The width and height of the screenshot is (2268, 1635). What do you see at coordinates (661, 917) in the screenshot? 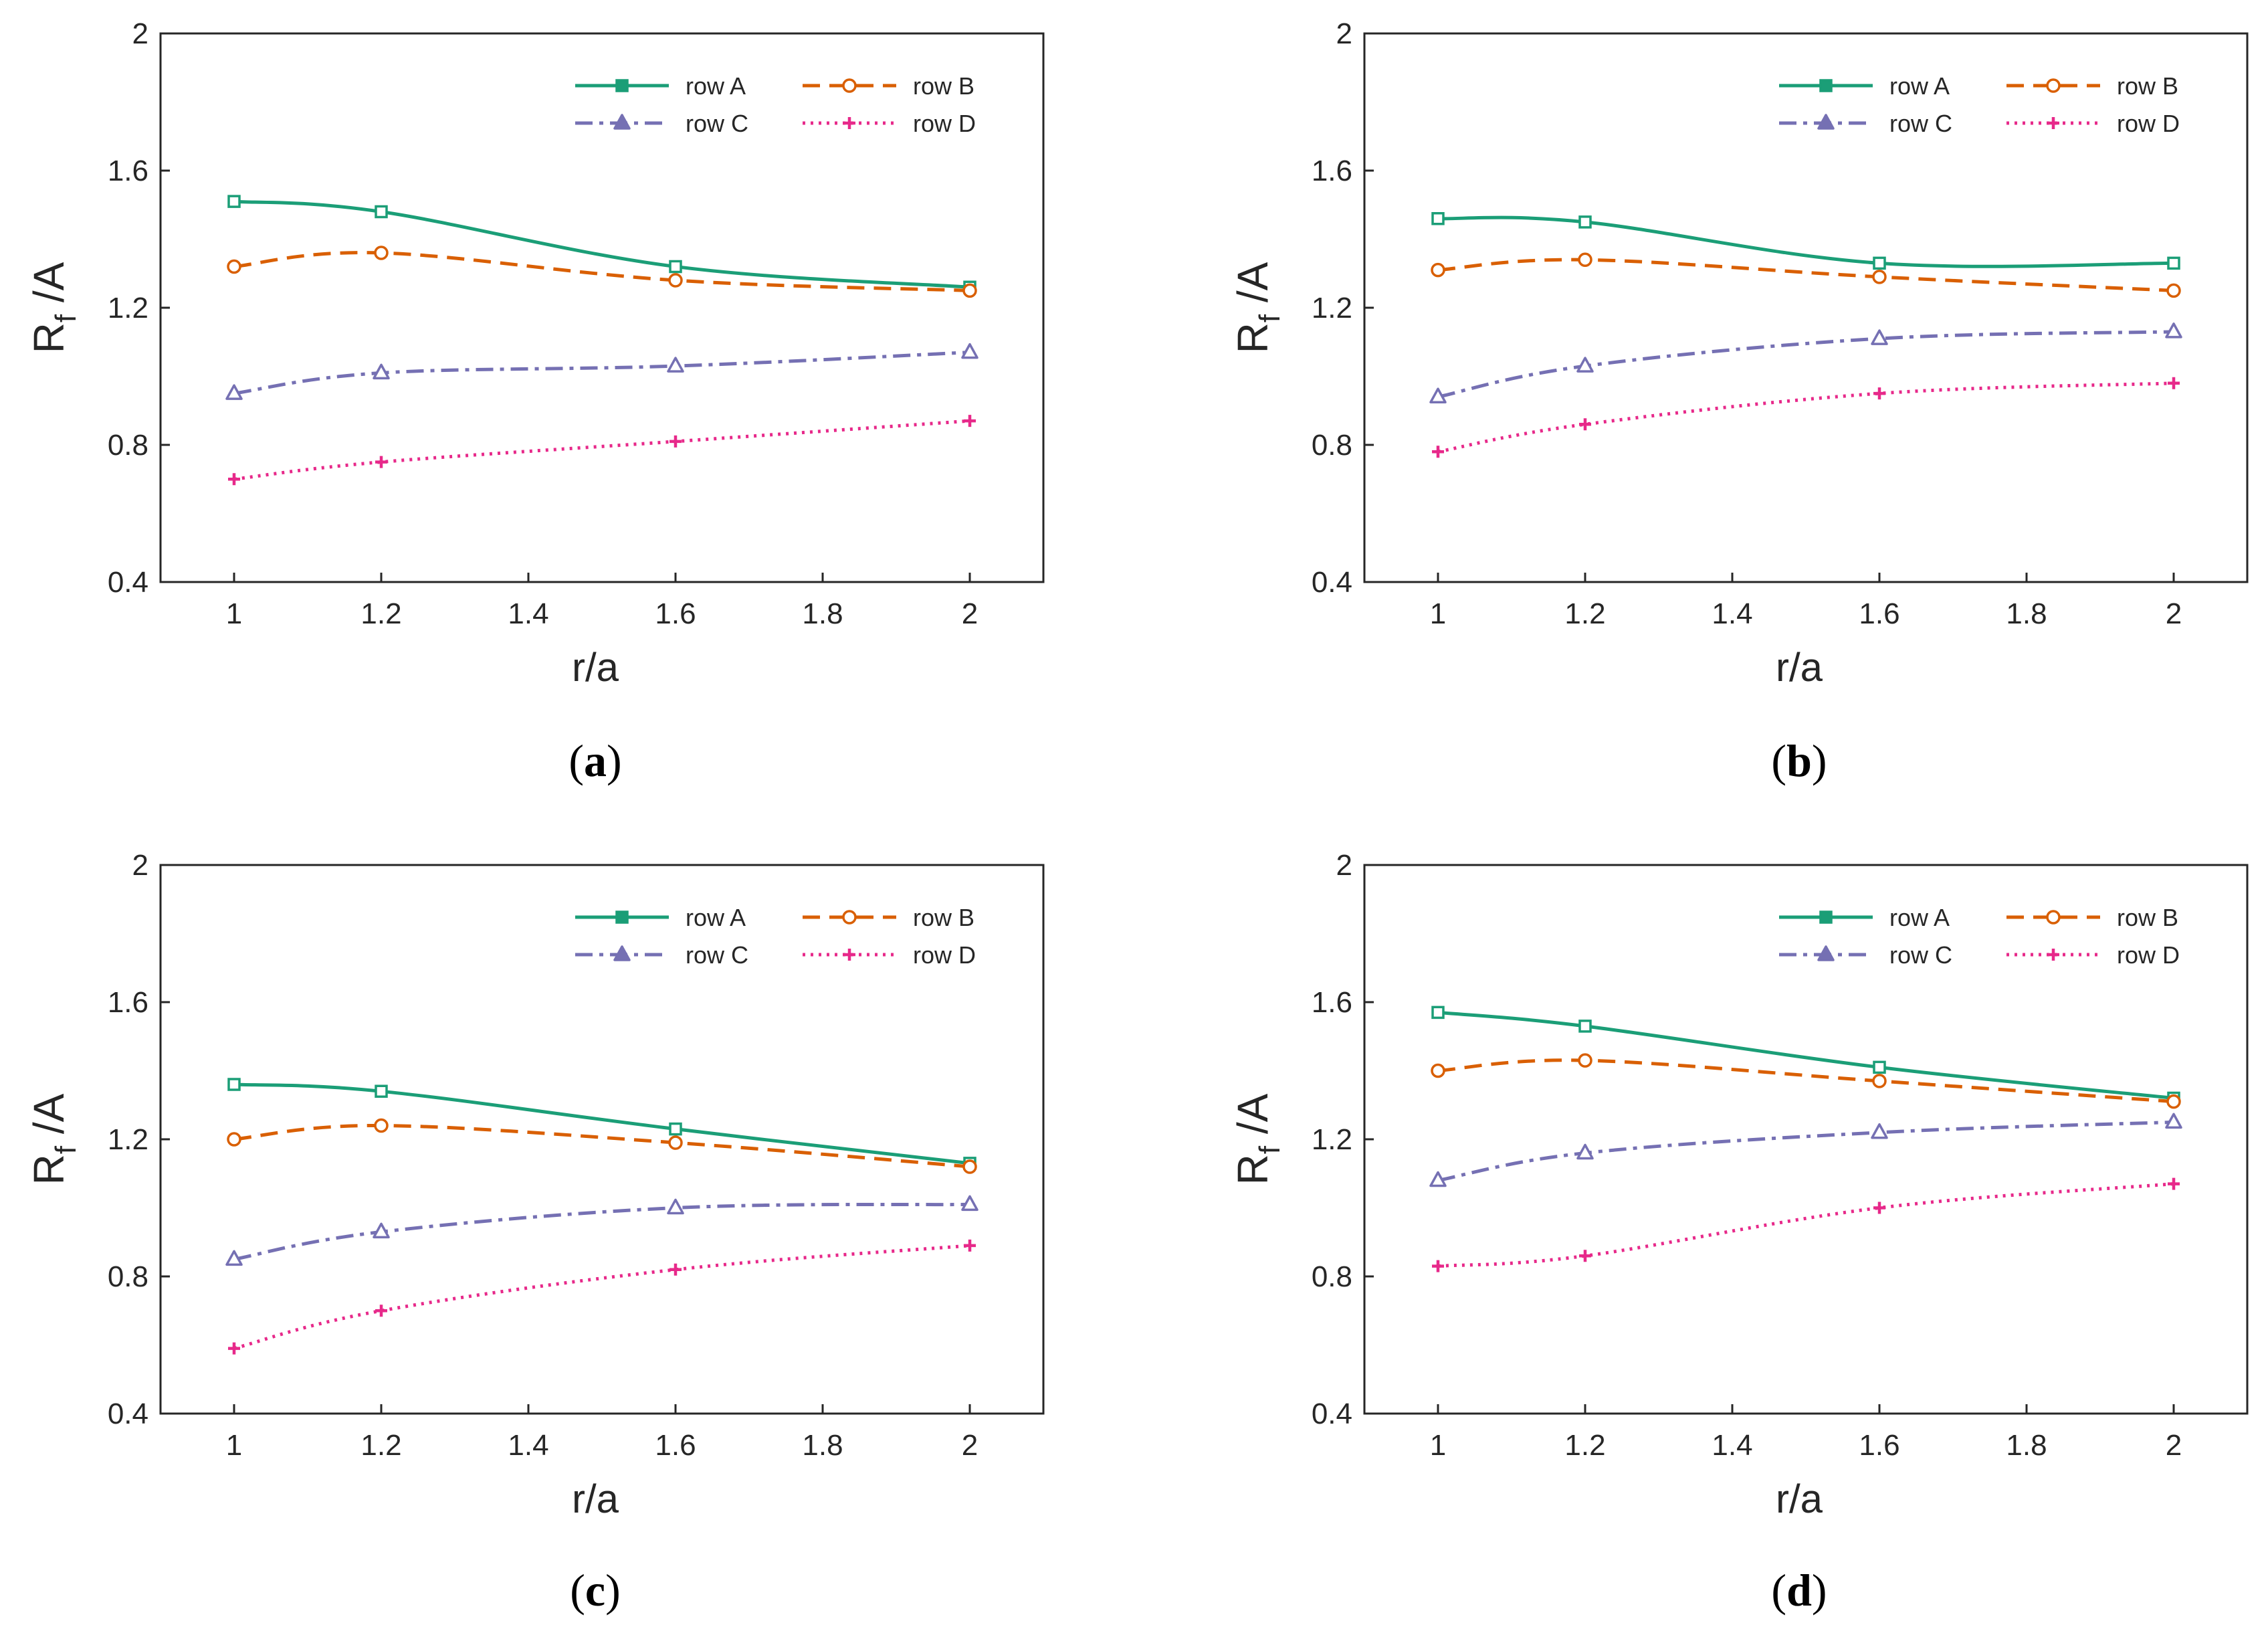
I see `legend-item: row A` at bounding box center [661, 917].